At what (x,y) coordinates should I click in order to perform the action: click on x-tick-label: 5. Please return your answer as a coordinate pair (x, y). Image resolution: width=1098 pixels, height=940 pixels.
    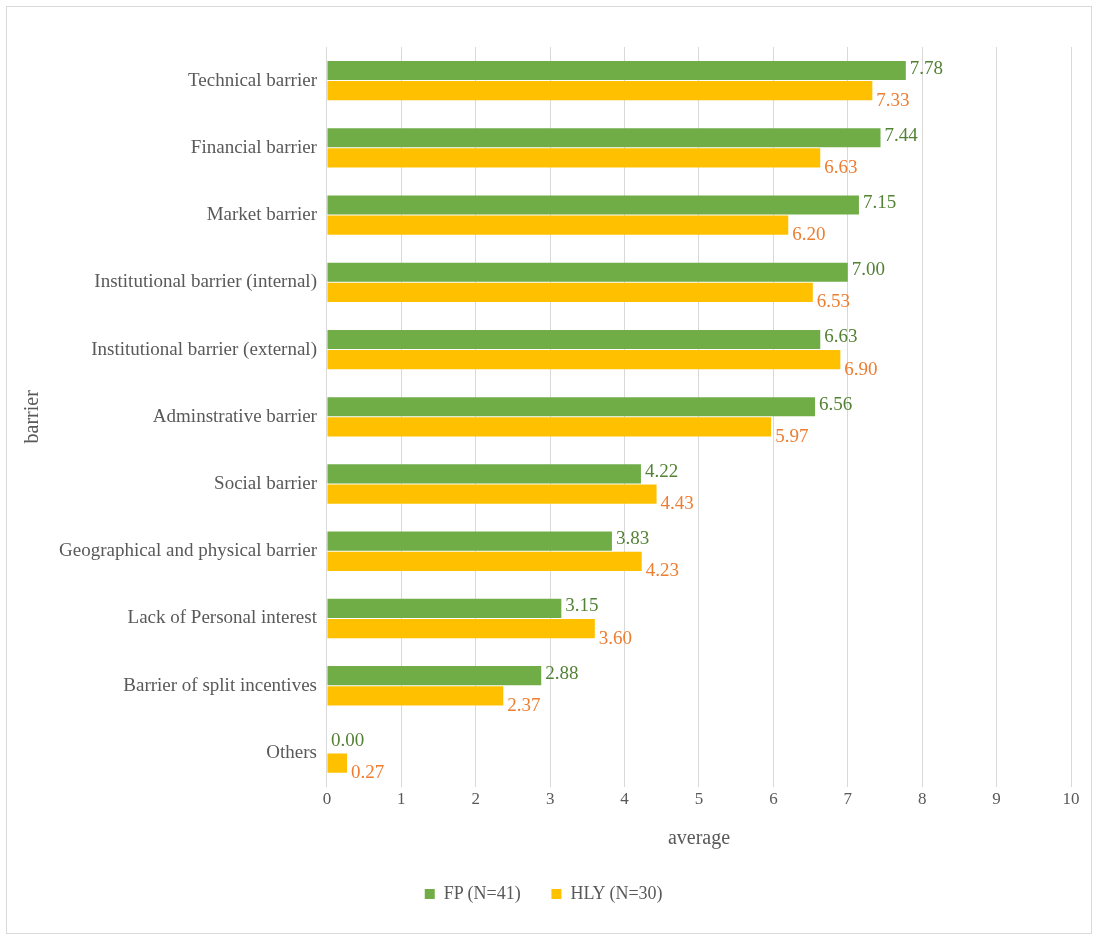
    Looking at the image, I should click on (699, 799).